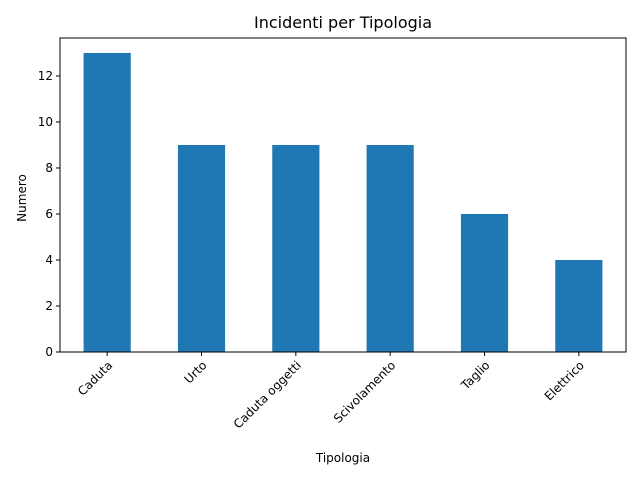 The width and height of the screenshot is (640, 480). I want to click on x-tick-label: Scivolamento, so click(364, 391).